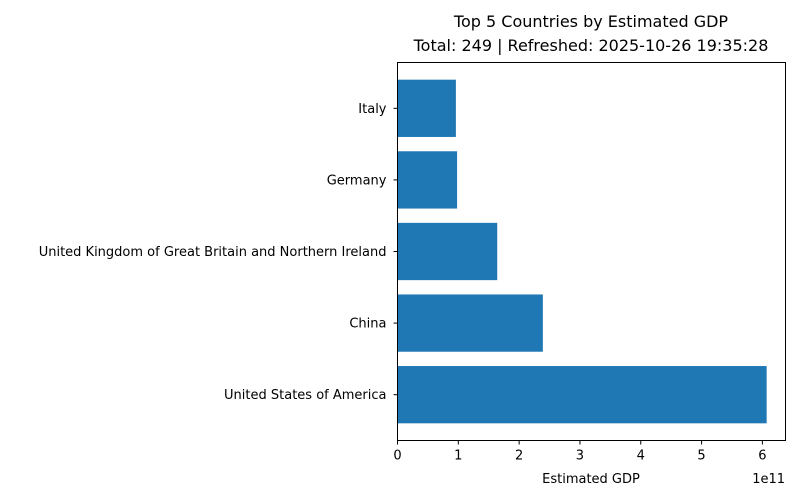 The image size is (800, 500). I want to click on y-tick-label: China, so click(367, 324).